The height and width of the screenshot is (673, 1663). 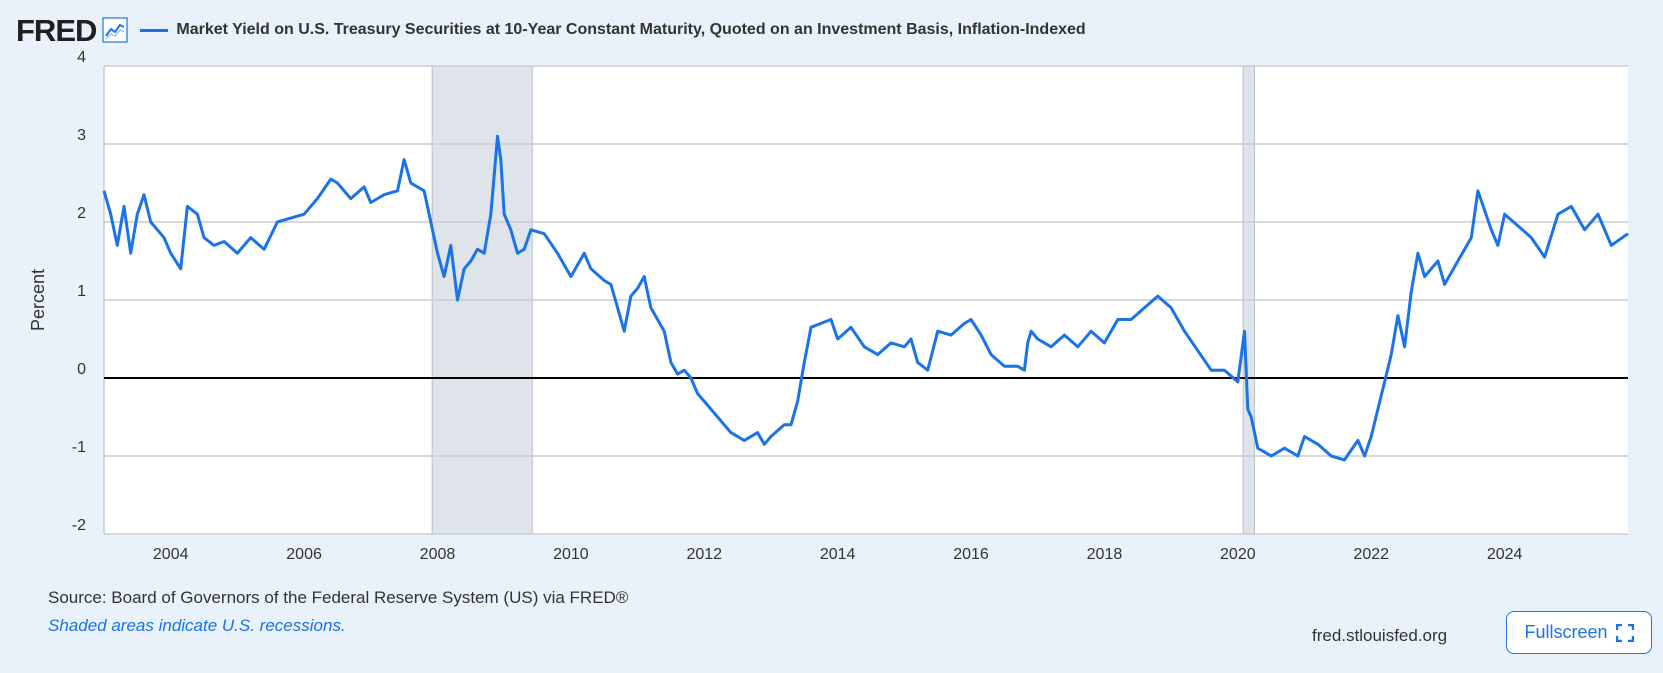 I want to click on fred-logo: FRED, so click(x=56, y=30).